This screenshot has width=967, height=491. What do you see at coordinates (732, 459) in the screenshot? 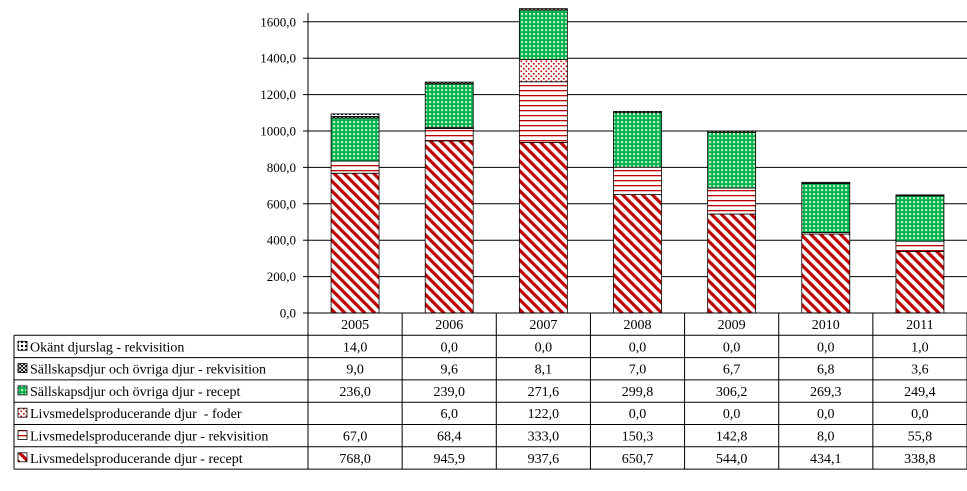
I see `table-cell-value: 544,0` at bounding box center [732, 459].